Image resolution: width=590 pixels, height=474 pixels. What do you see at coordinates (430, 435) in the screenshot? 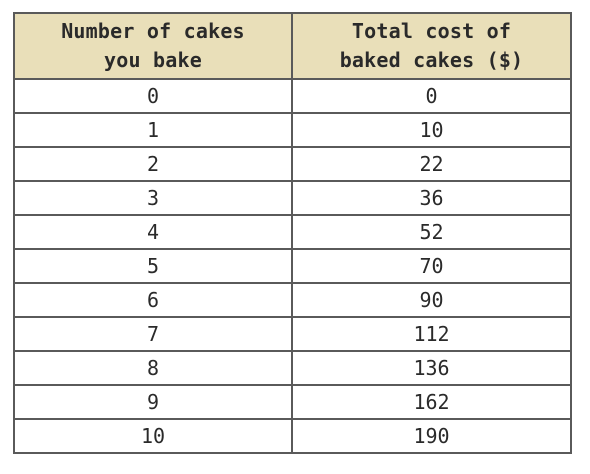
I see `cost-cell: 190` at bounding box center [430, 435].